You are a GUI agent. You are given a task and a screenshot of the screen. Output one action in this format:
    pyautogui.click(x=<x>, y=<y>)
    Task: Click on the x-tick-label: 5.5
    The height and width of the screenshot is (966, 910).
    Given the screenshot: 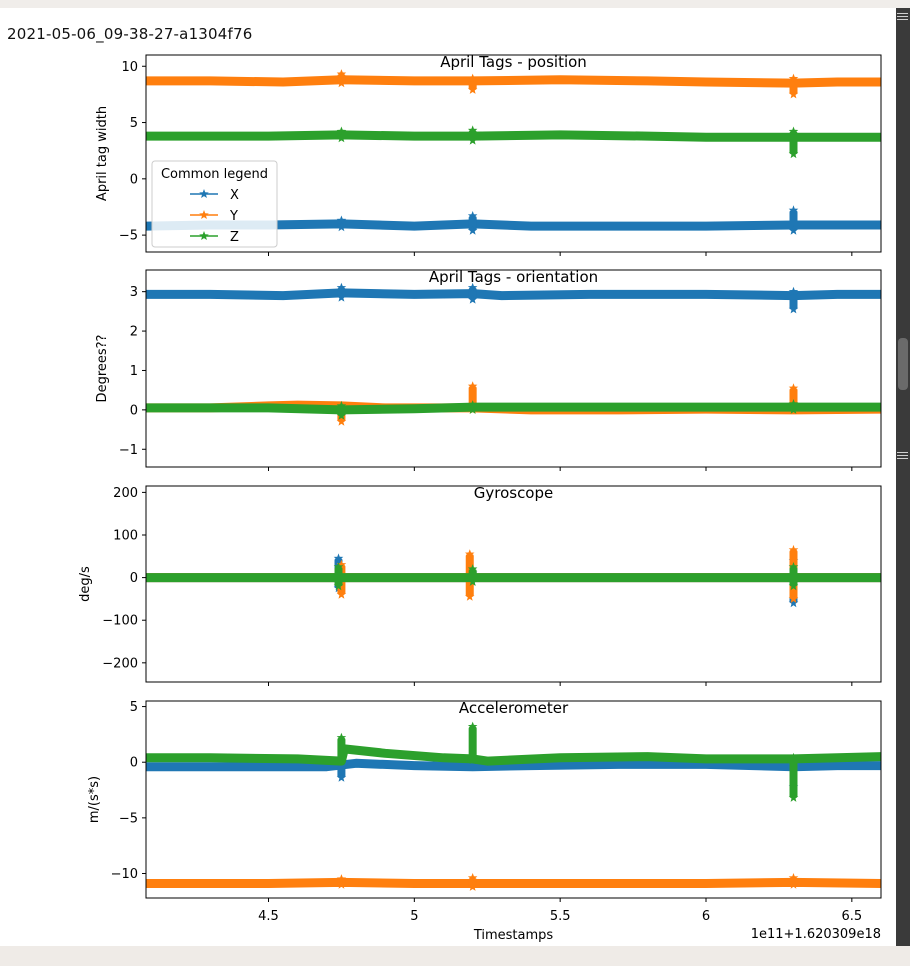 What is the action you would take?
    pyautogui.click(x=560, y=916)
    